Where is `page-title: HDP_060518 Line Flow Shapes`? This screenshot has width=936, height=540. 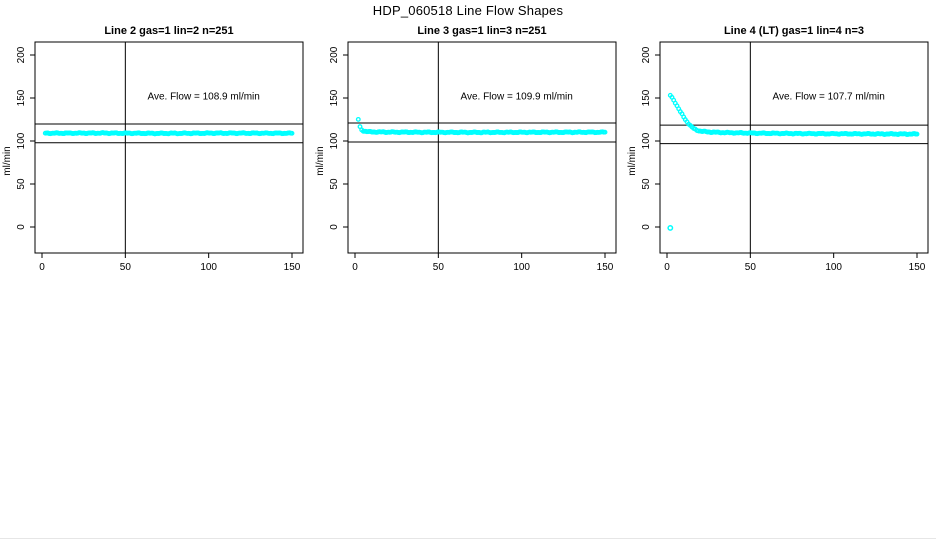 page-title: HDP_060518 Line Flow Shapes is located at coordinates (468, 10).